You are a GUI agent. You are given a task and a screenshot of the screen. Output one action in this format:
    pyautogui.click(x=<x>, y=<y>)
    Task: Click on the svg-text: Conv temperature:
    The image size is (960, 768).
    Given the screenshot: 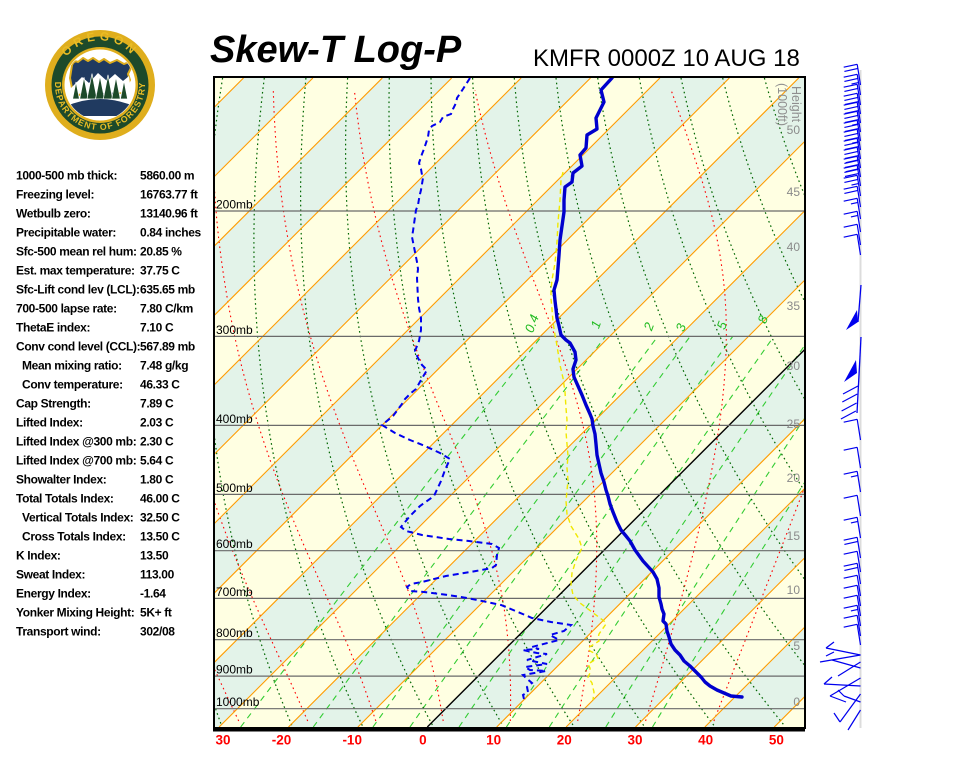 What is the action you would take?
    pyautogui.click(x=72, y=385)
    